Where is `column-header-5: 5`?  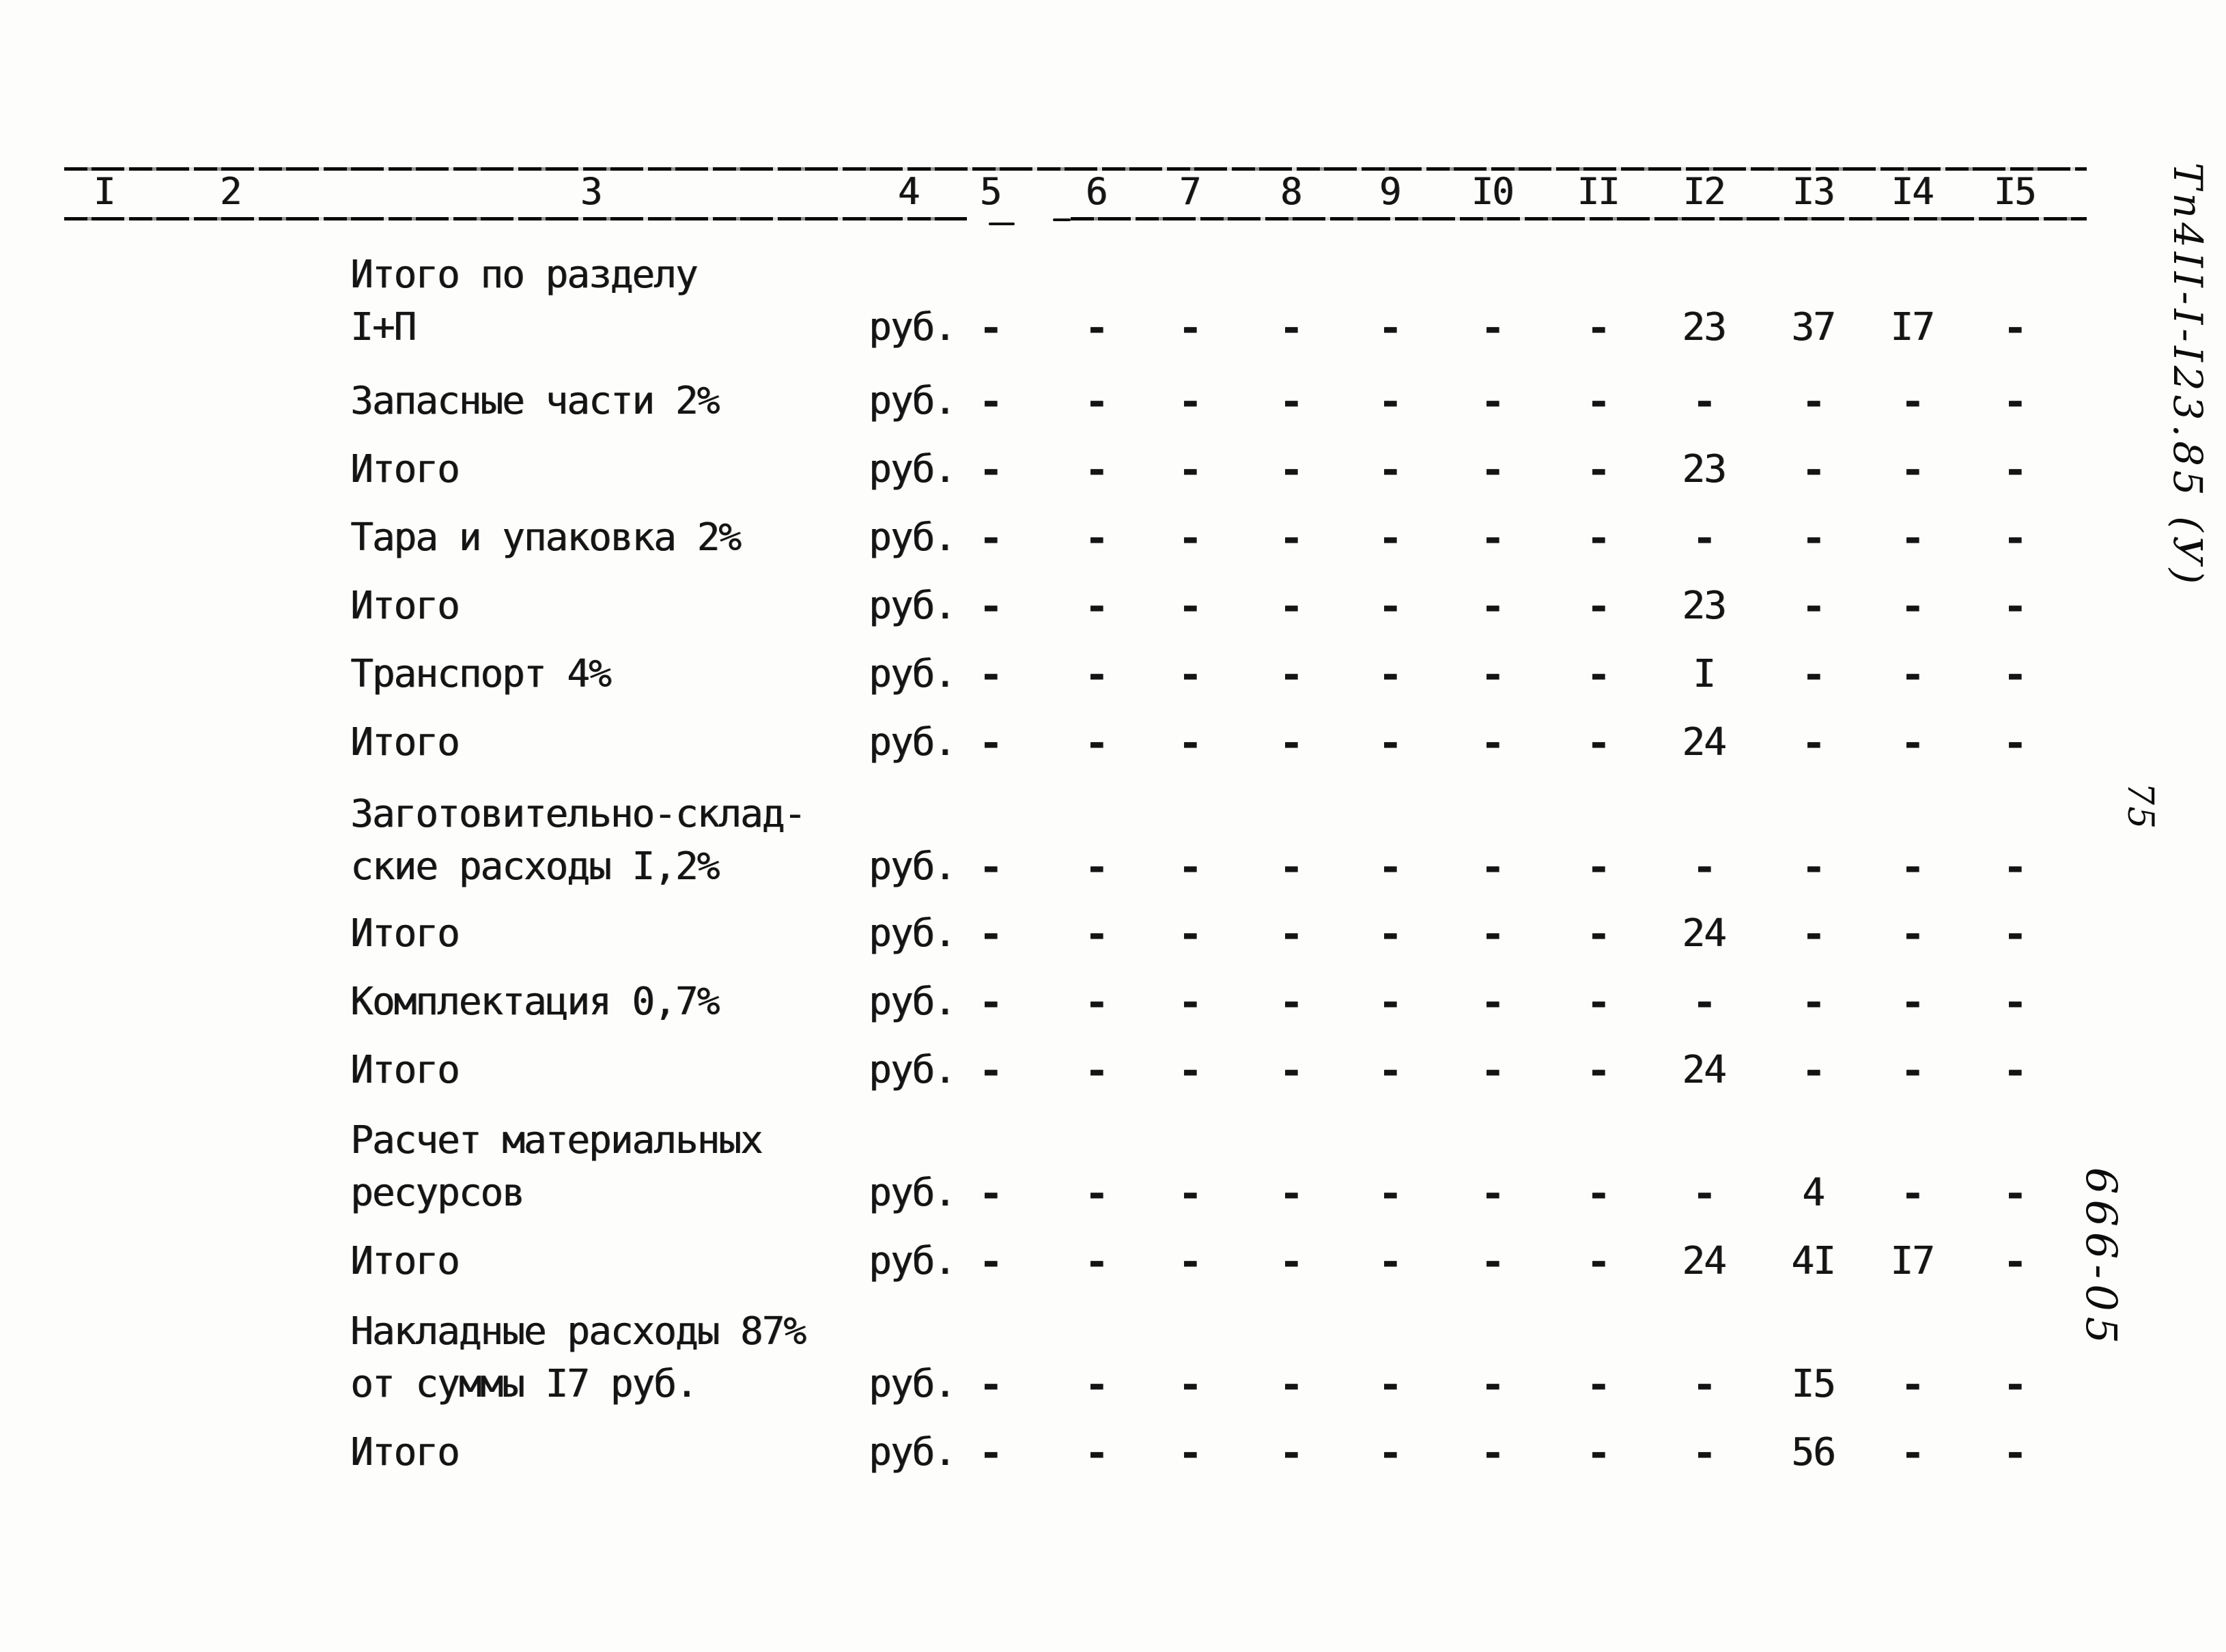 column-header-5: 5 is located at coordinates (991, 191).